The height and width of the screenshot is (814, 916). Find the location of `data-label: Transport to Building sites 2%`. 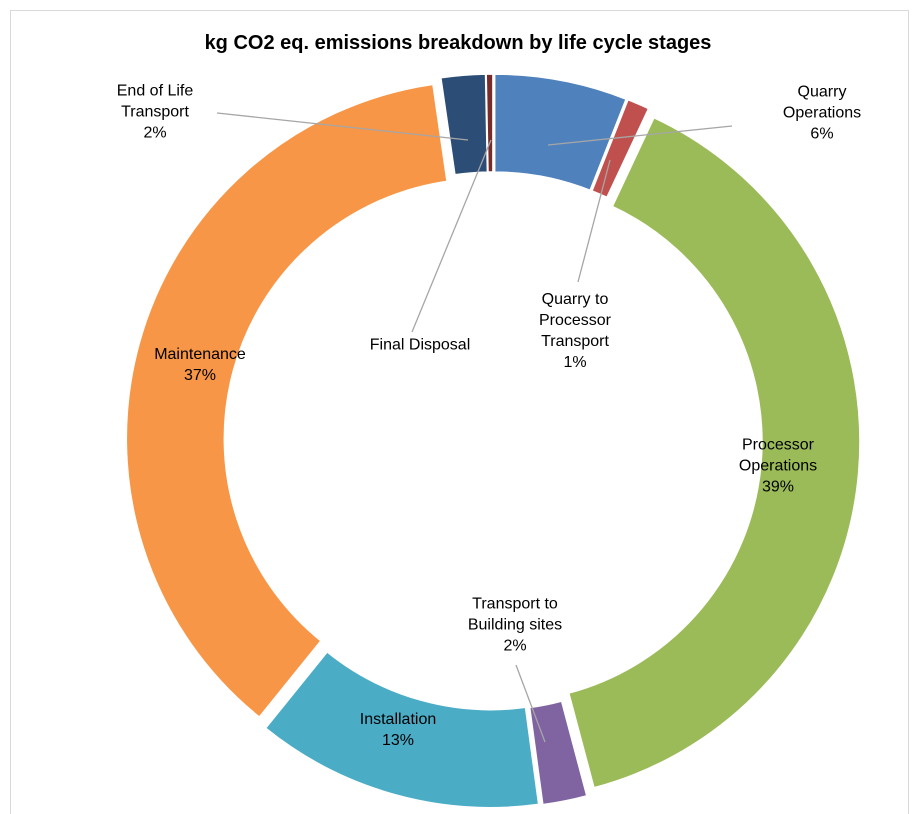

data-label: Transport to Building sites 2% is located at coordinates (515, 625).